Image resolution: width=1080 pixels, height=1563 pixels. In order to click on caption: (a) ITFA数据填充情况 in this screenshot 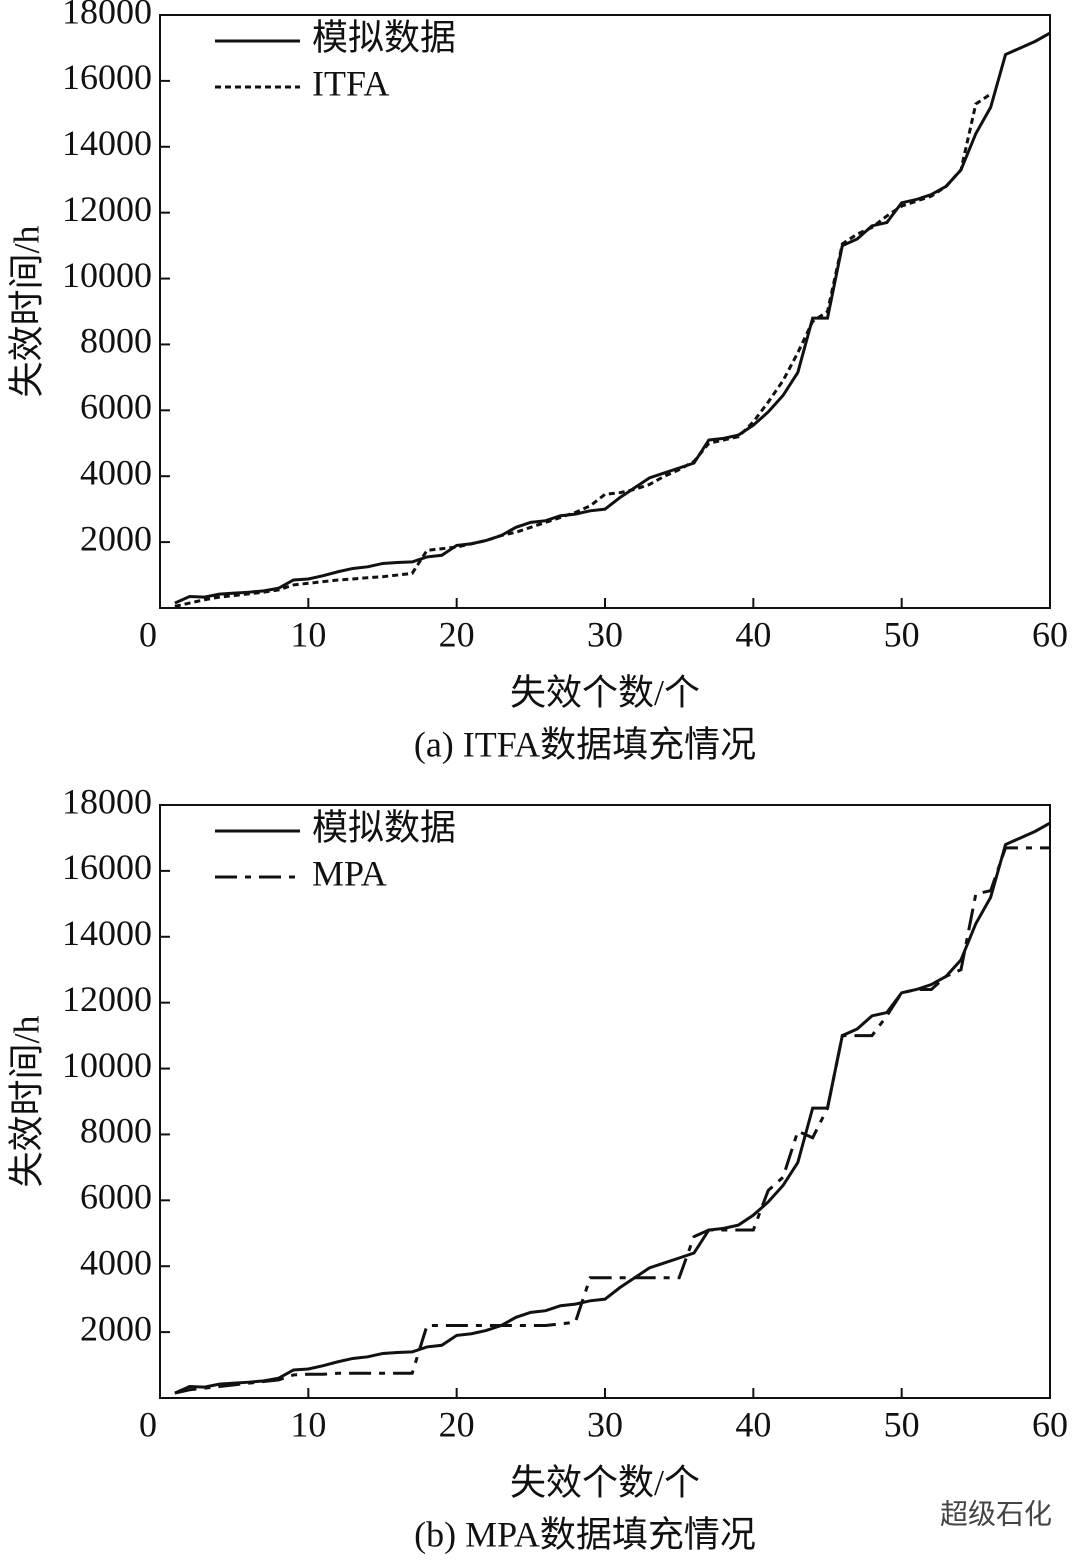, I will do `click(585, 744)`.